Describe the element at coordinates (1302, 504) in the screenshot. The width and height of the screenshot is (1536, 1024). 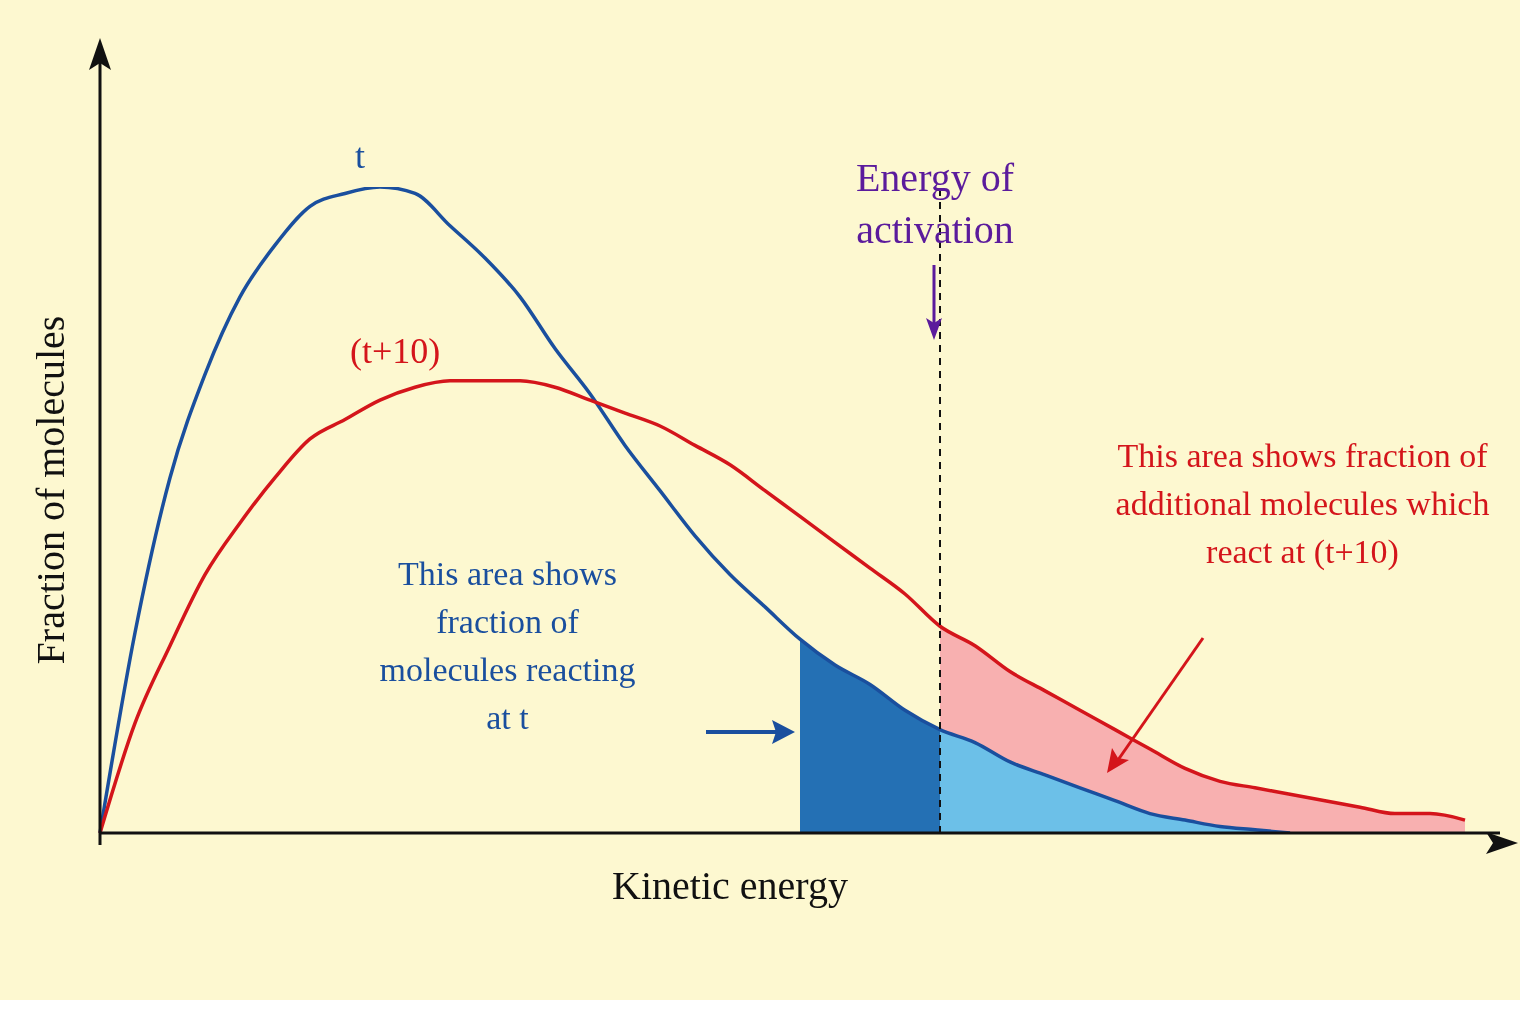
I see `annotation: This area shows fraction of additional molecules which react at (t+10)` at that location.